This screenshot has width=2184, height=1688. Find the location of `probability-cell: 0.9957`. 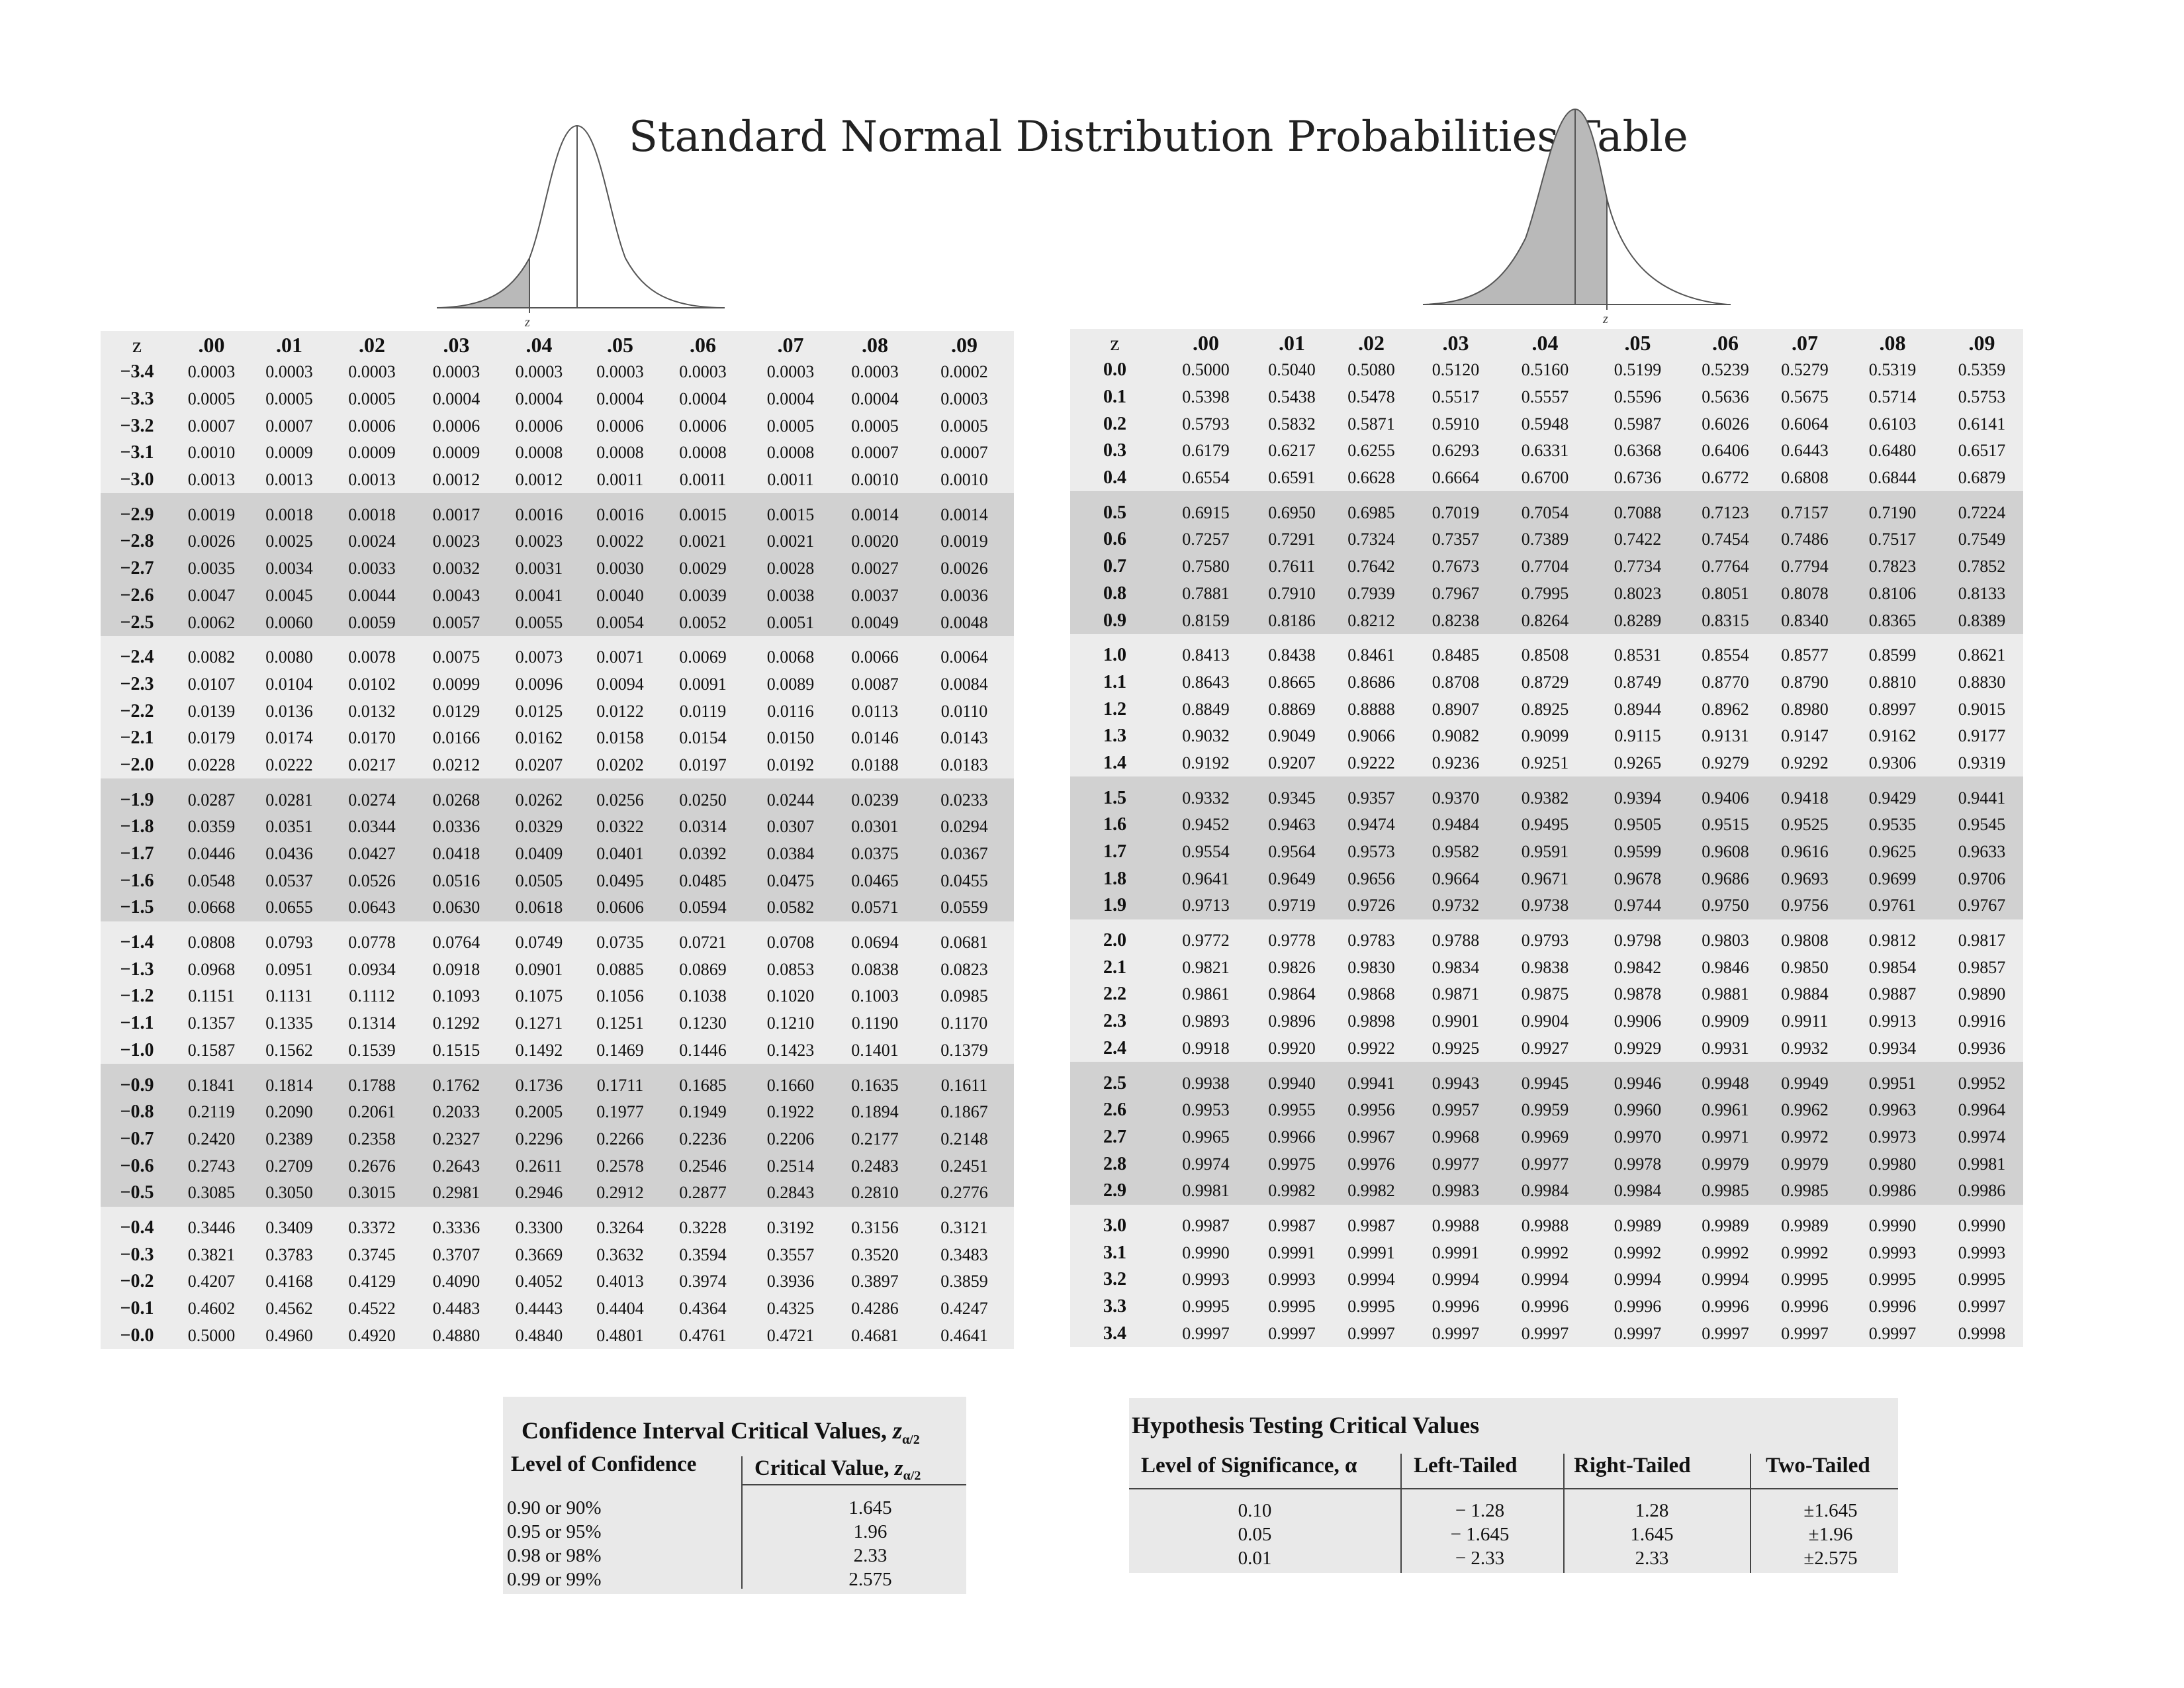

probability-cell: 0.9957 is located at coordinates (1456, 1110).